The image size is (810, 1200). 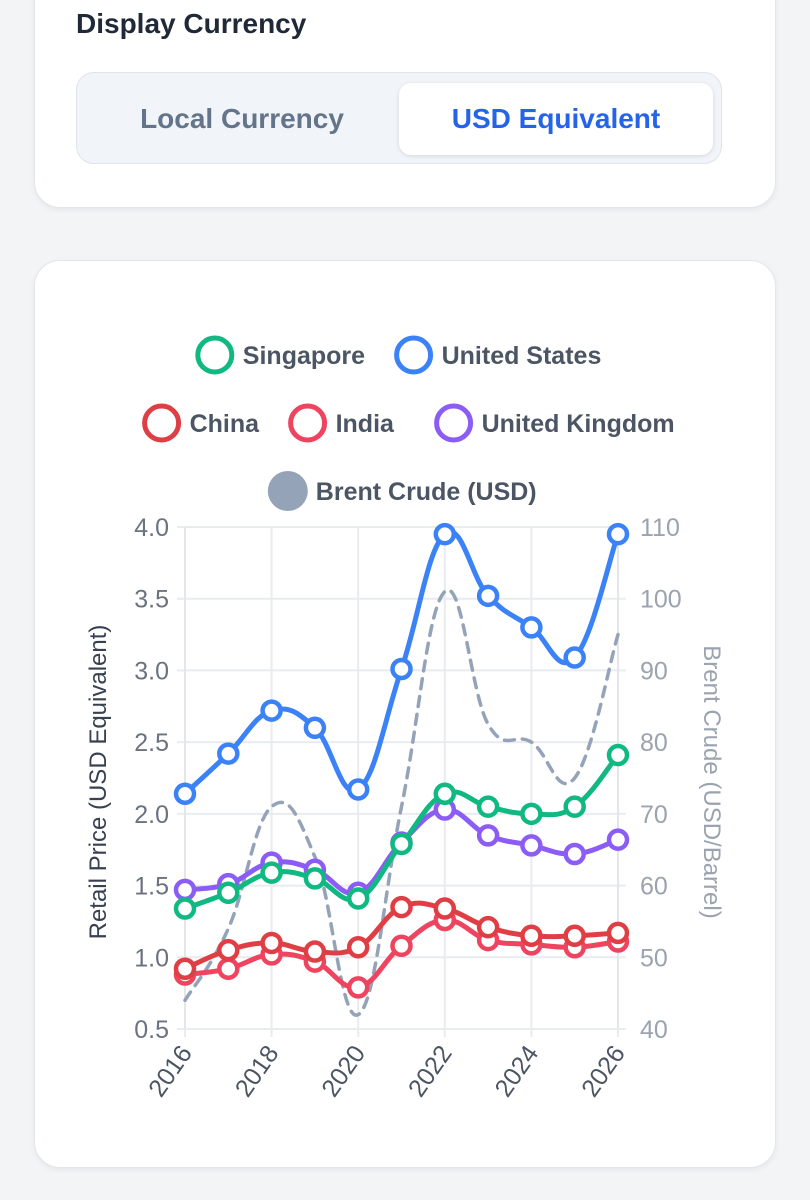 What do you see at coordinates (603, 1071) in the screenshot?
I see `x-tick-label: 2026` at bounding box center [603, 1071].